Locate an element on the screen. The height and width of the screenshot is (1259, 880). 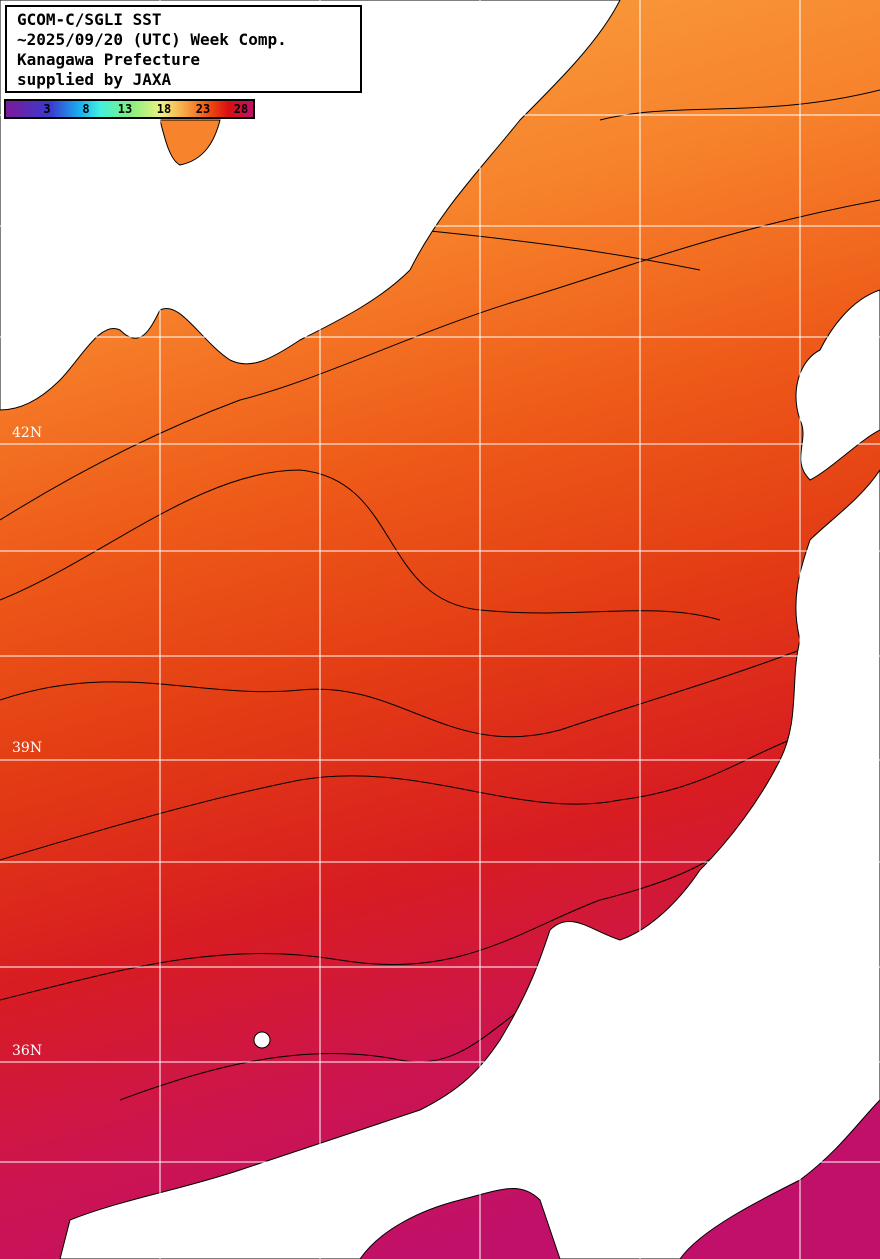
legend-tick: 8 is located at coordinates (86, 109).